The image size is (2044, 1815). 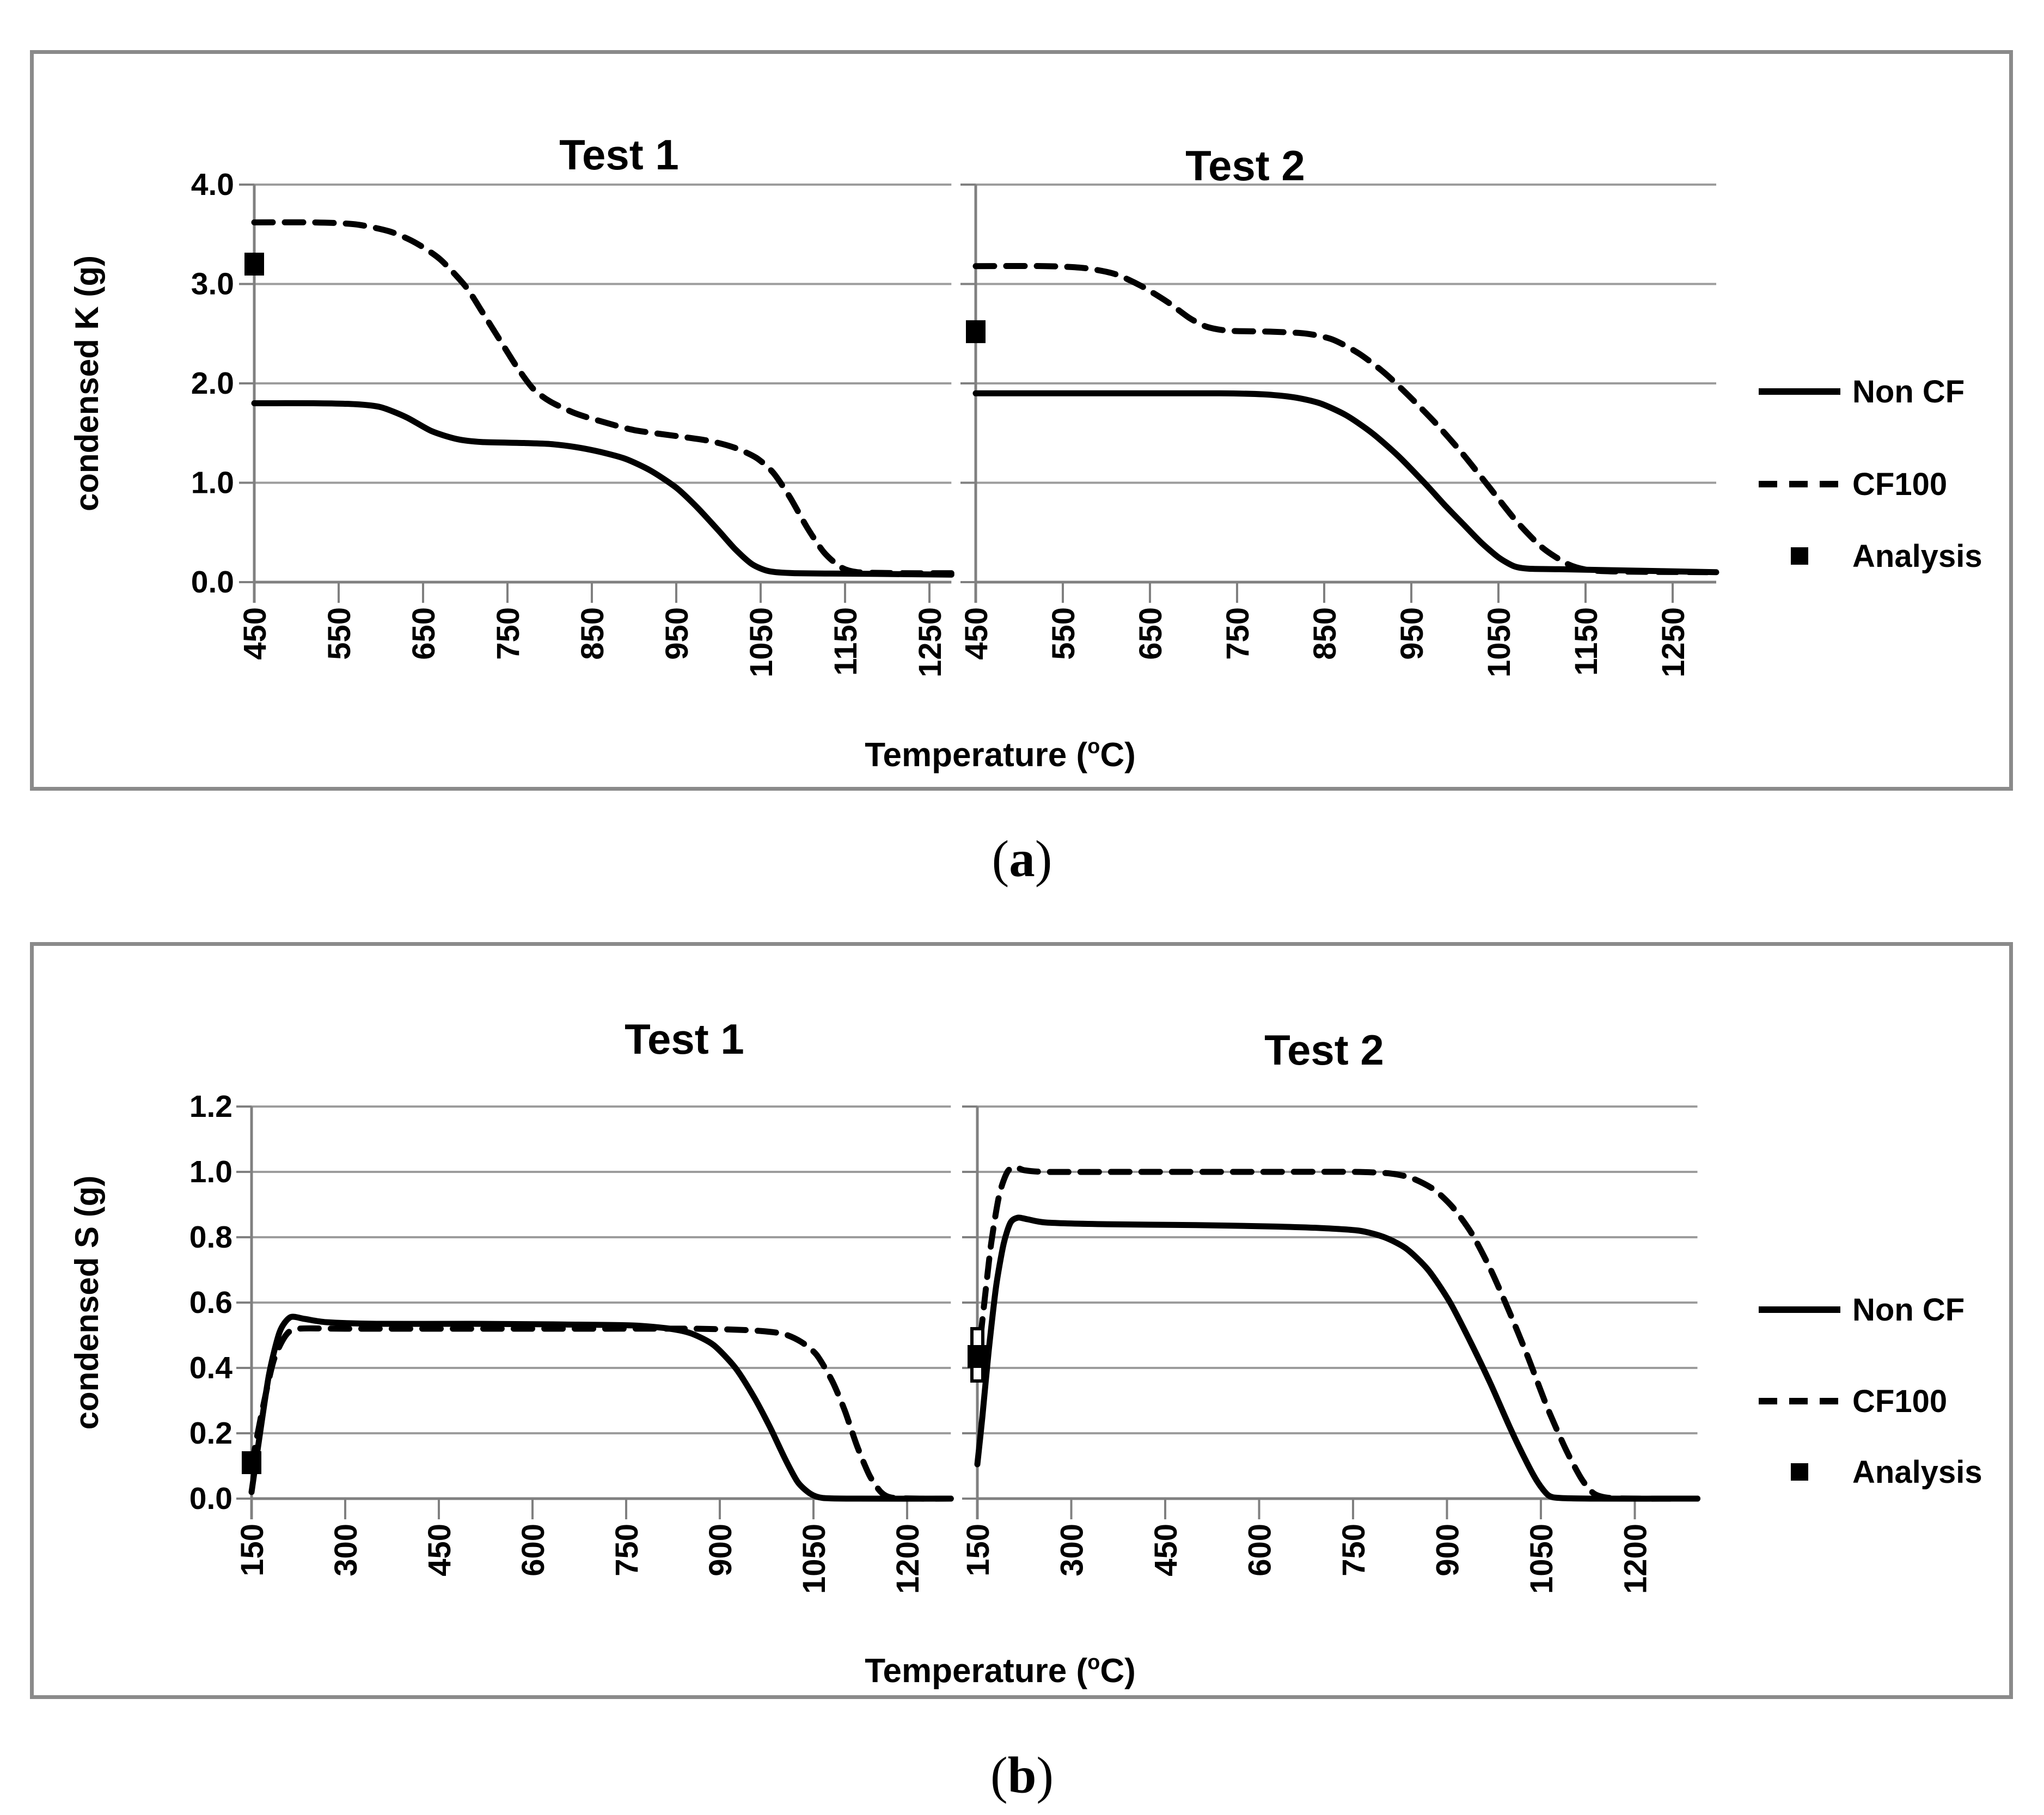 I want to click on y-tick-label: 0.2, so click(x=210, y=1434).